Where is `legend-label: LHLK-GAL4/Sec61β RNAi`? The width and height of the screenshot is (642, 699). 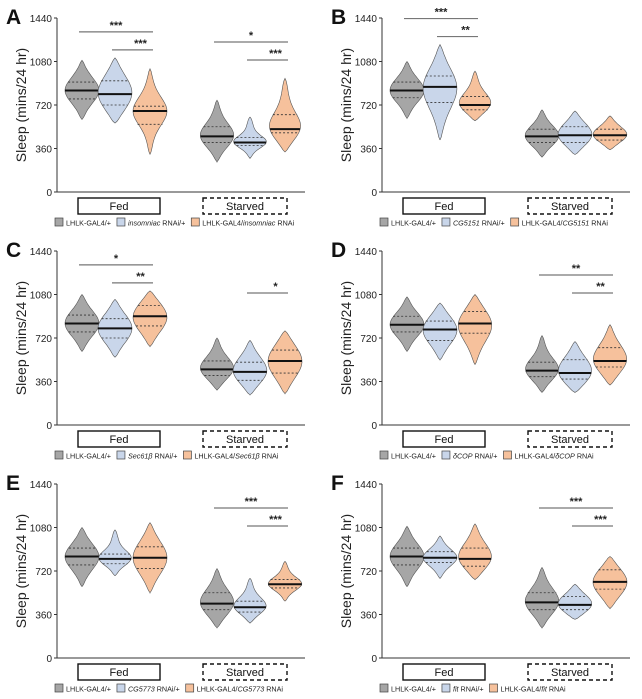 legend-label: LHLK-GAL4/Sec61β RNAi is located at coordinates (236, 456).